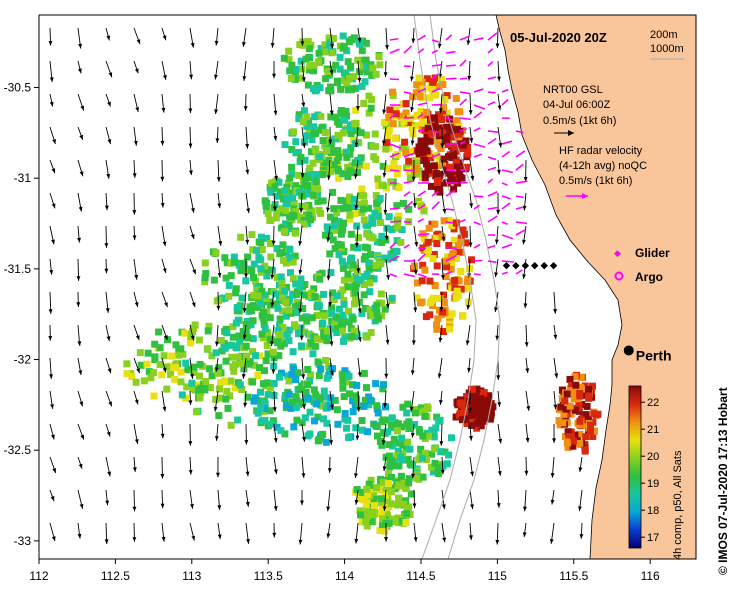 The height and width of the screenshot is (592, 739). What do you see at coordinates (653, 430) in the screenshot?
I see `colorbar-tick-label: 21` at bounding box center [653, 430].